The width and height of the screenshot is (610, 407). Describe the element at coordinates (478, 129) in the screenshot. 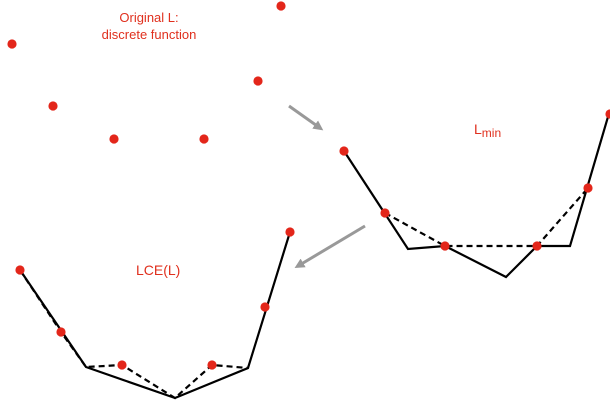

I see `label-lmin-main: L` at that location.